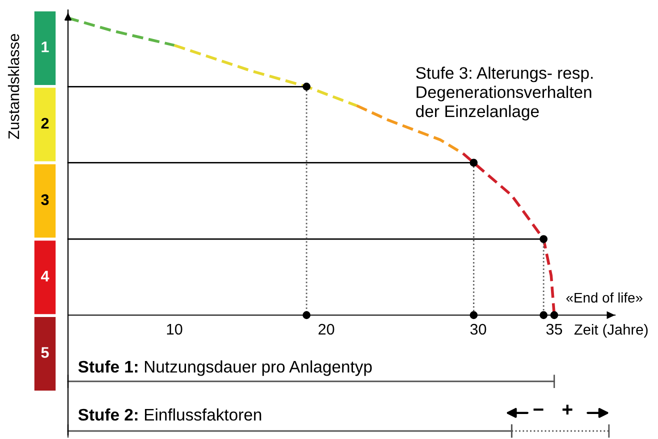 The width and height of the screenshot is (658, 439). Describe the element at coordinates (326, 329) in the screenshot. I see `x-tick-label: 20` at that location.